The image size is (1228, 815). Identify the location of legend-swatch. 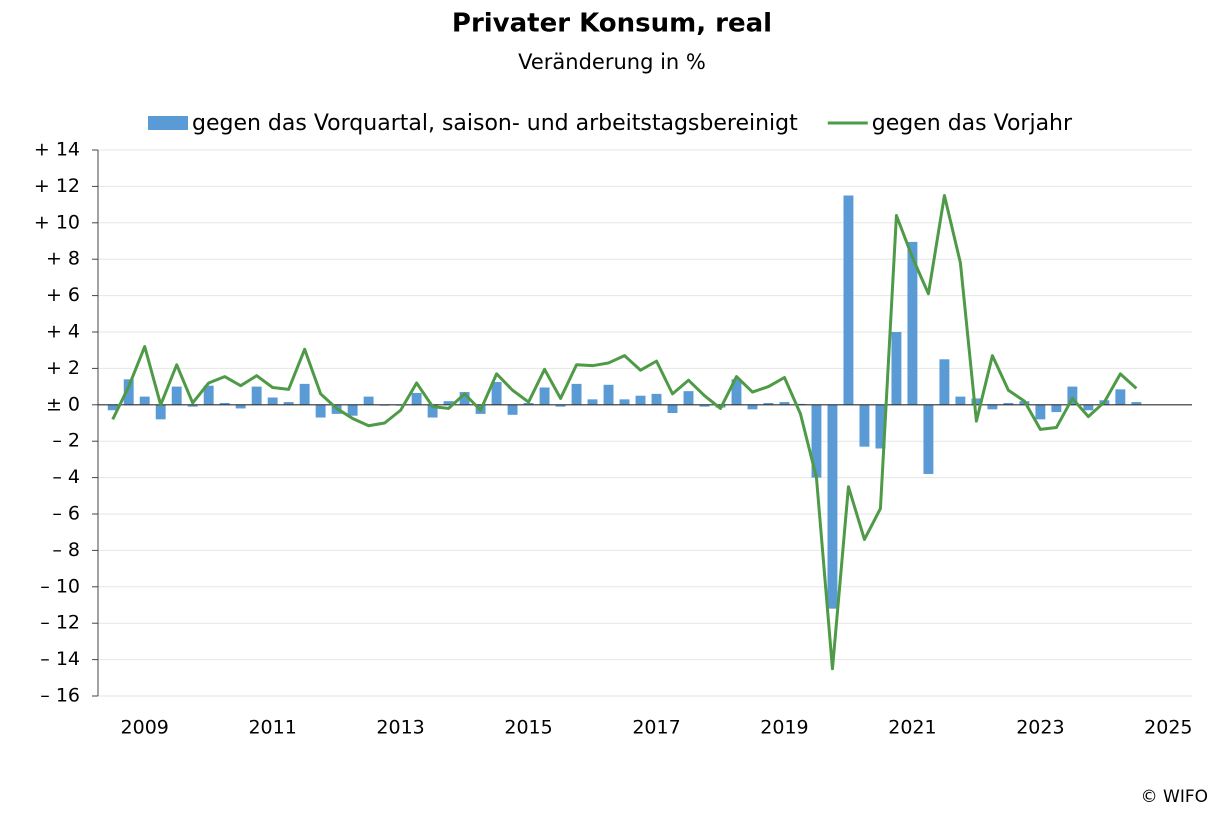
(168, 123).